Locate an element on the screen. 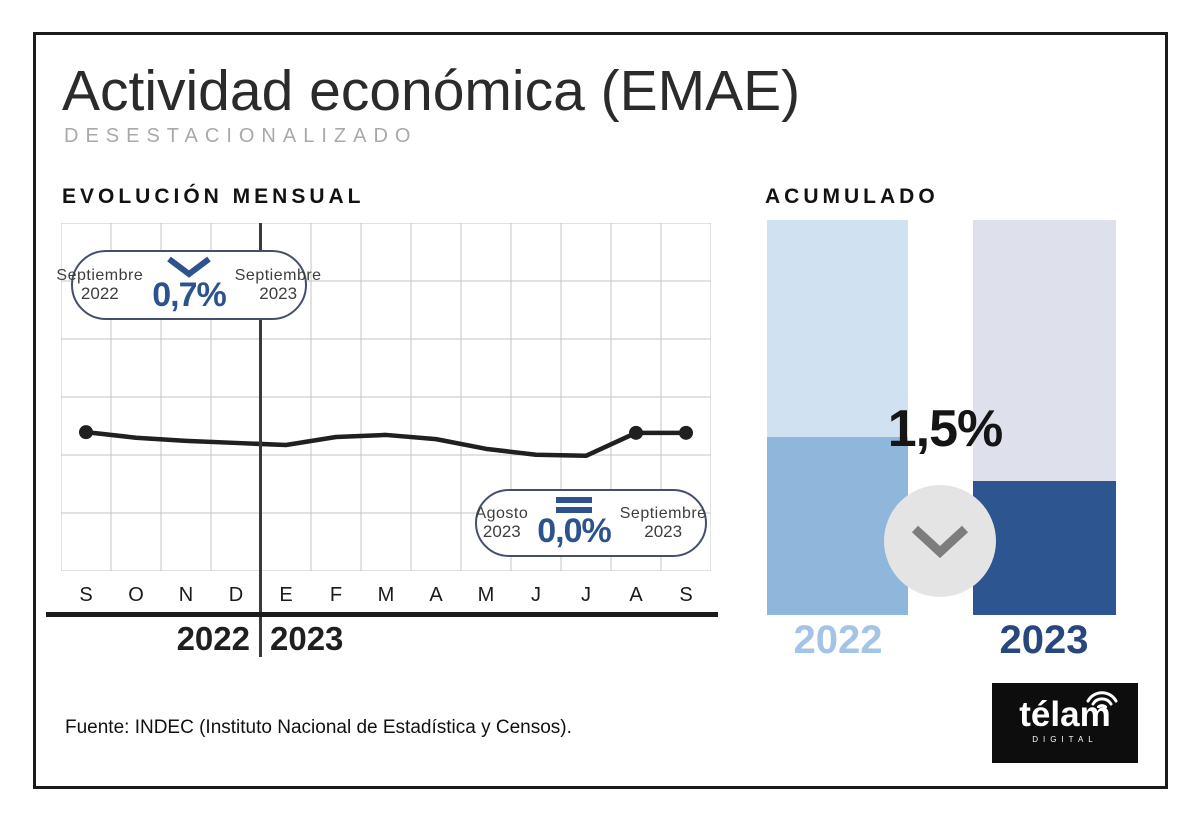 This screenshot has width=1200, height=822. month-label: O is located at coordinates (136, 595).